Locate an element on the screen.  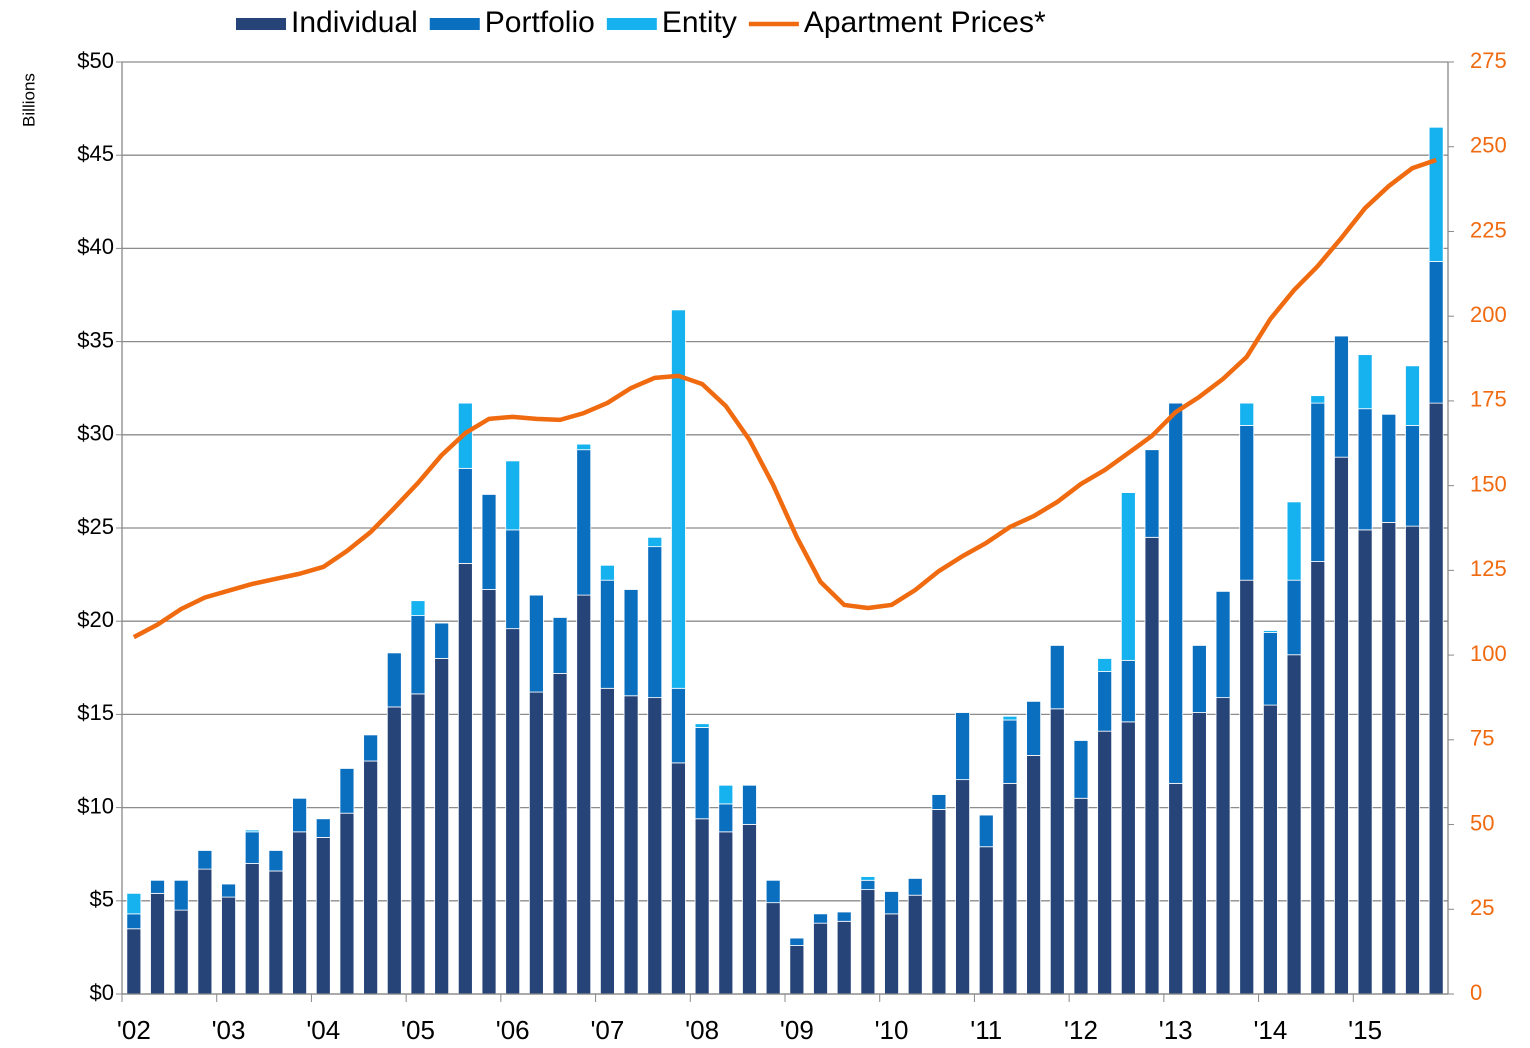
legend-label: Entity is located at coordinates (699, 22).